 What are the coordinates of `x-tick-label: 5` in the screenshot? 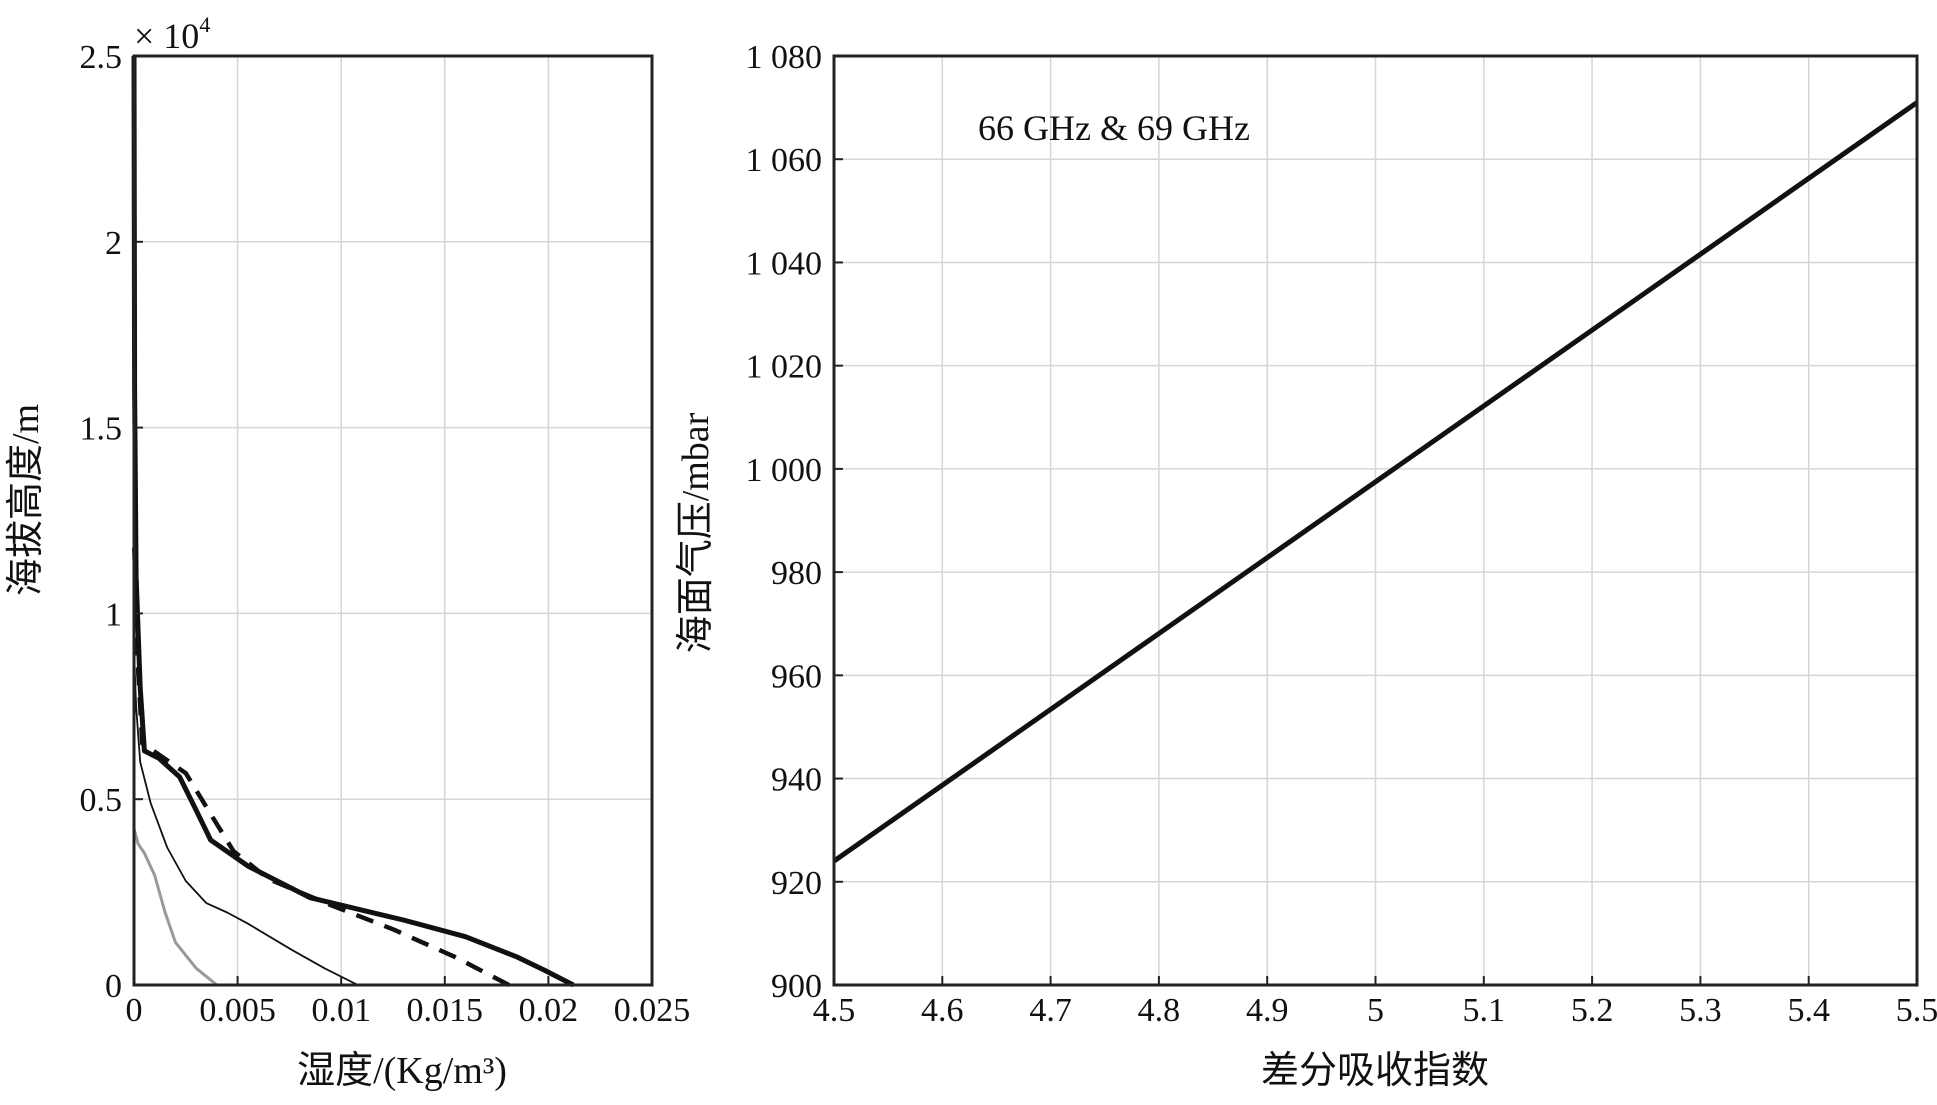 It's located at (1375, 1010).